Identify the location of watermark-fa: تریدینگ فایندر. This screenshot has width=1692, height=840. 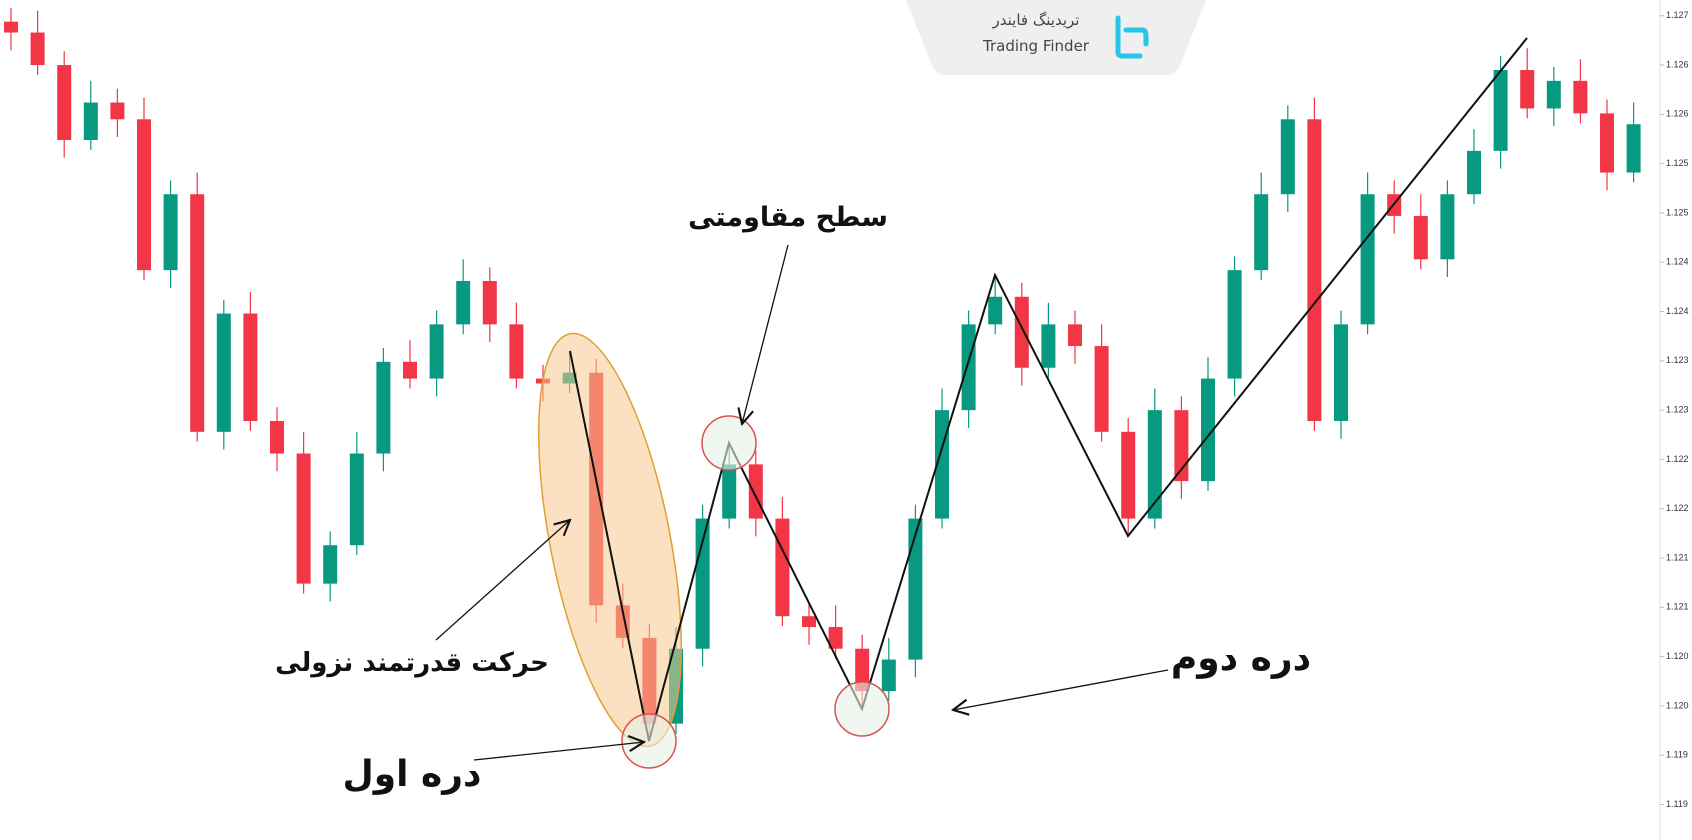
(1036, 20).